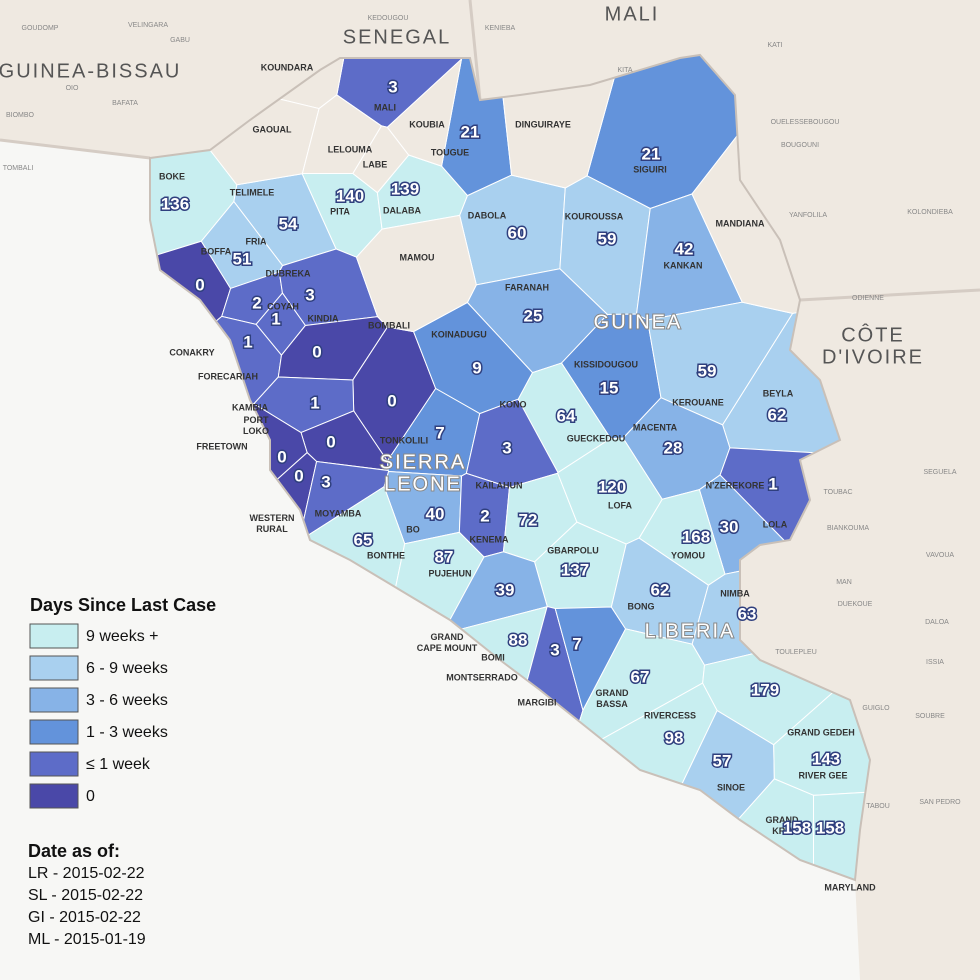 The width and height of the screenshot is (980, 980). I want to click on place-label: YANFOLILA, so click(808, 215).